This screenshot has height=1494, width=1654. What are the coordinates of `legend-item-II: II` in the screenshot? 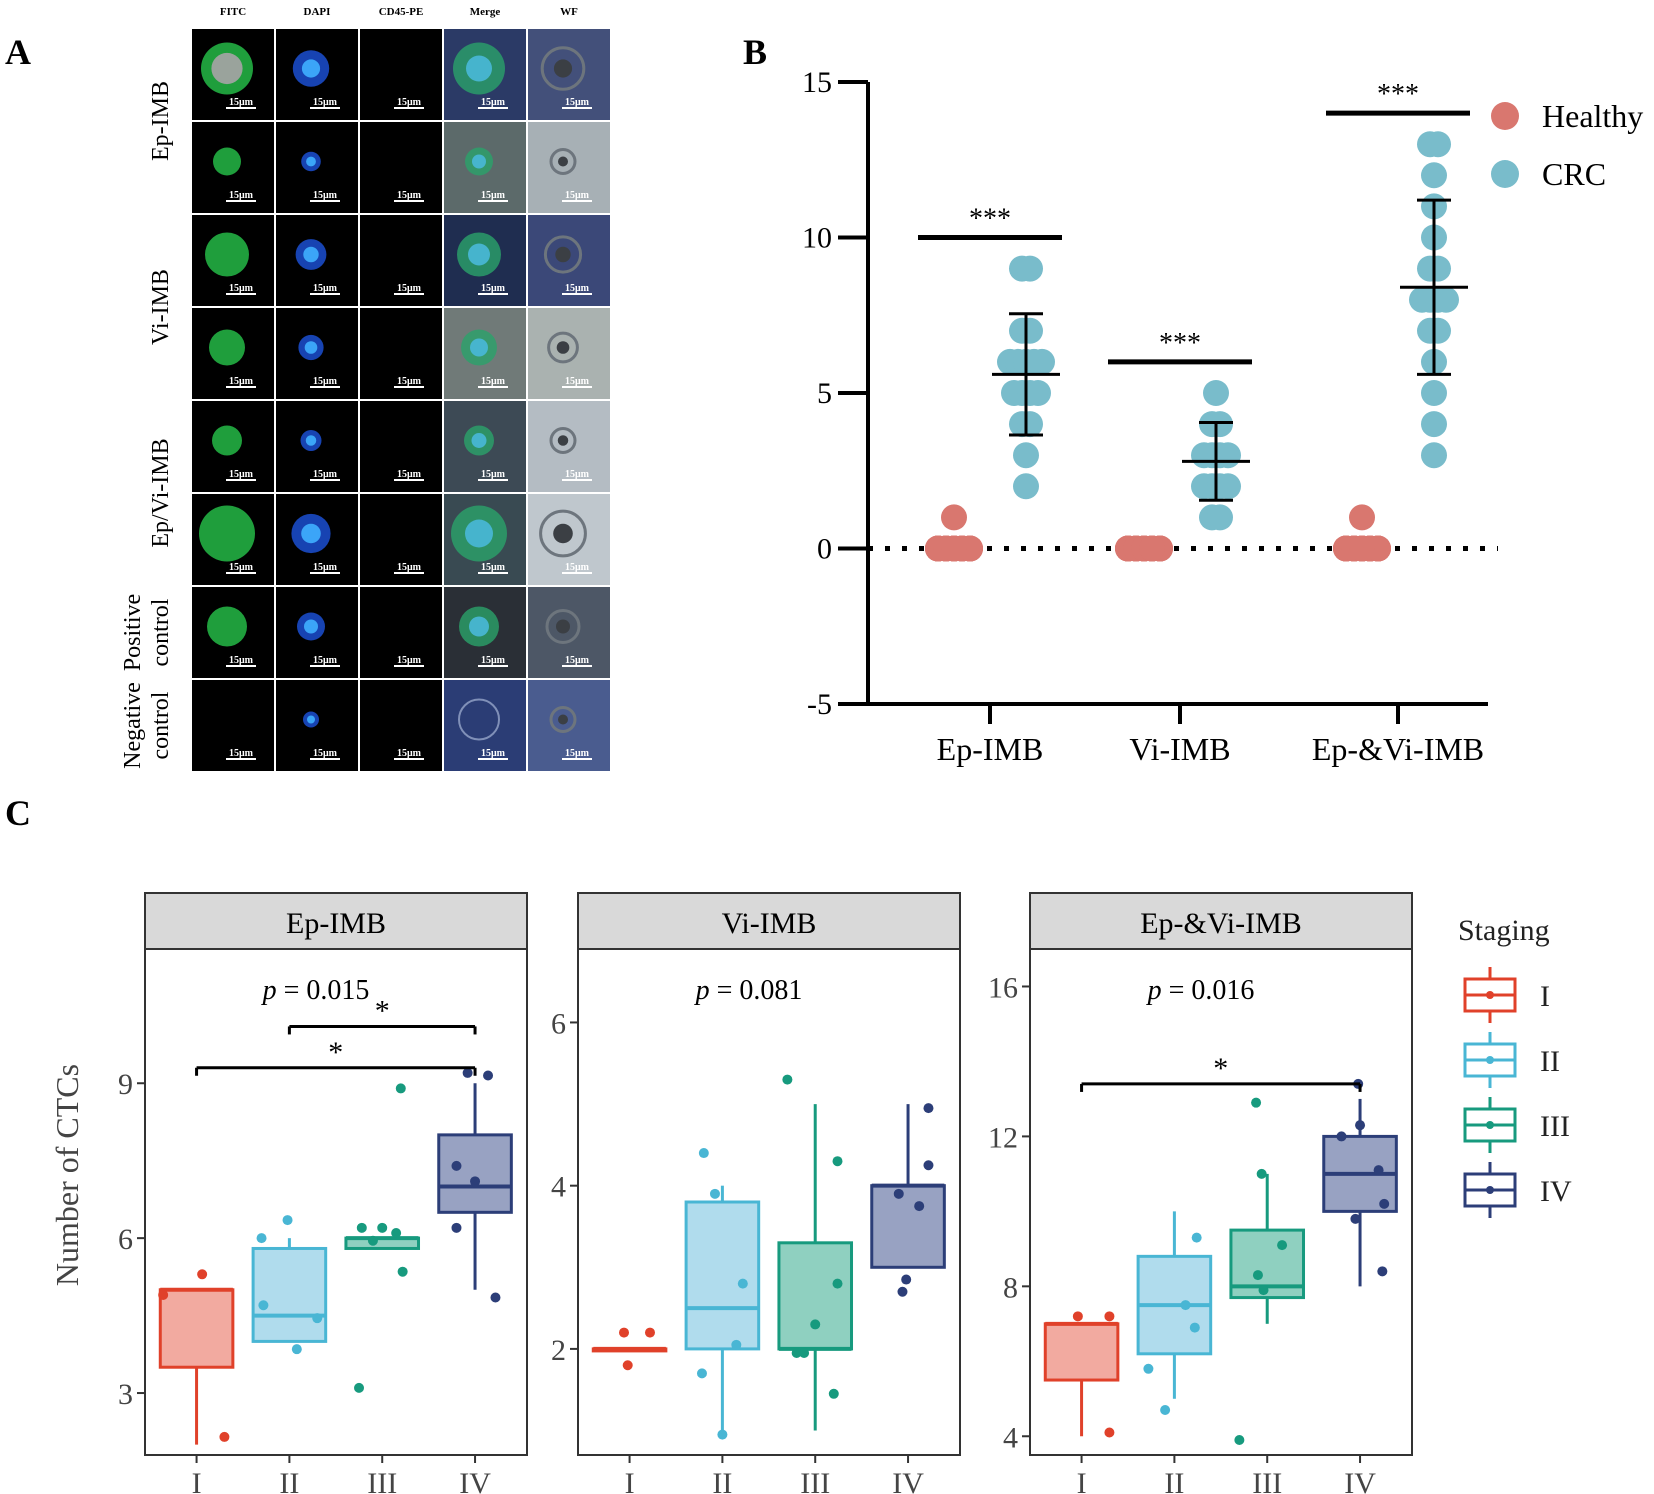 It's located at (1511, 1060).